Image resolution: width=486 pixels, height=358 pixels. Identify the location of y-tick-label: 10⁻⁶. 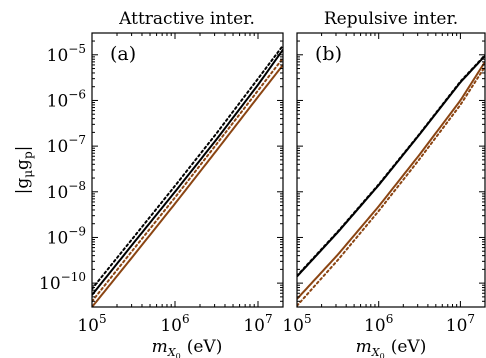
(66, 99).